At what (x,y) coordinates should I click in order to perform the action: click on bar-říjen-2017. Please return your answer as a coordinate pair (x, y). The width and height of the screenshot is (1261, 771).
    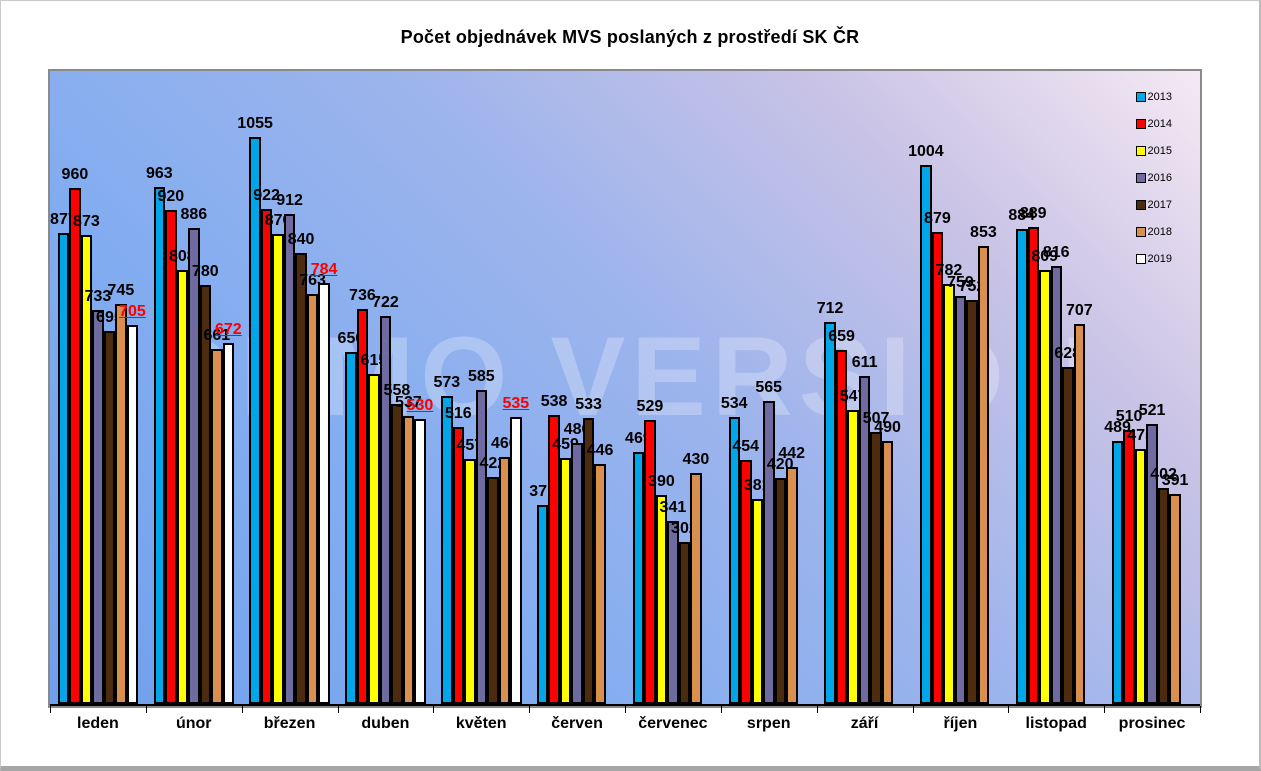
    Looking at the image, I should click on (972, 502).